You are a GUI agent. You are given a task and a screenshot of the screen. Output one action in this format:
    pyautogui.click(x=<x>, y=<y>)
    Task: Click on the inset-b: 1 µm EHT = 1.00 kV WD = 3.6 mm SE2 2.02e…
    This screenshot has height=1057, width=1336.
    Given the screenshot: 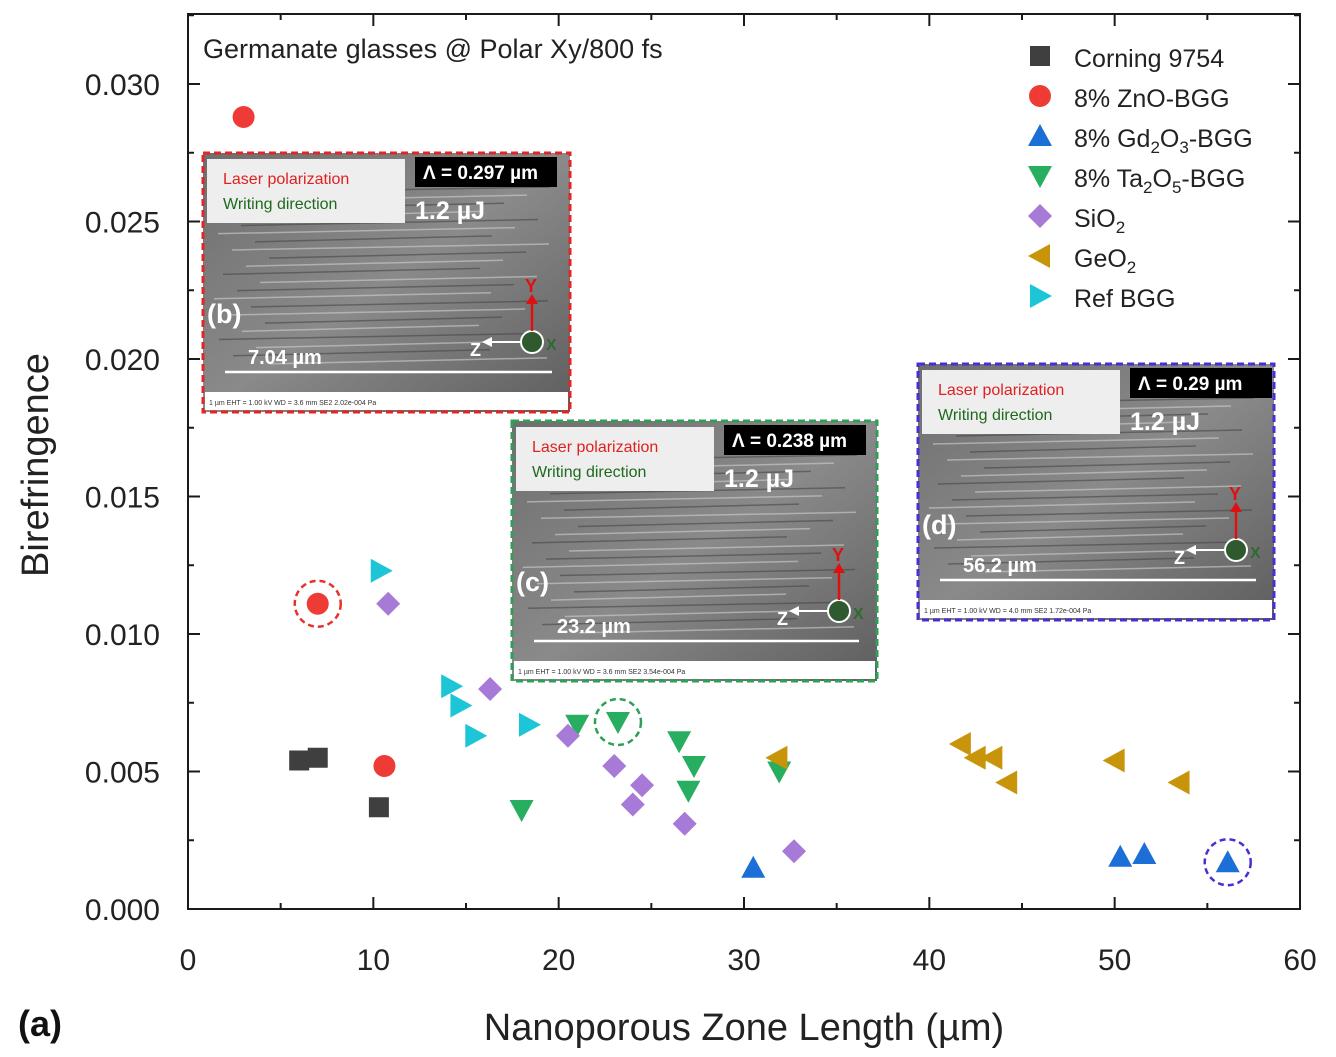 What is the action you would take?
    pyautogui.click(x=386, y=282)
    